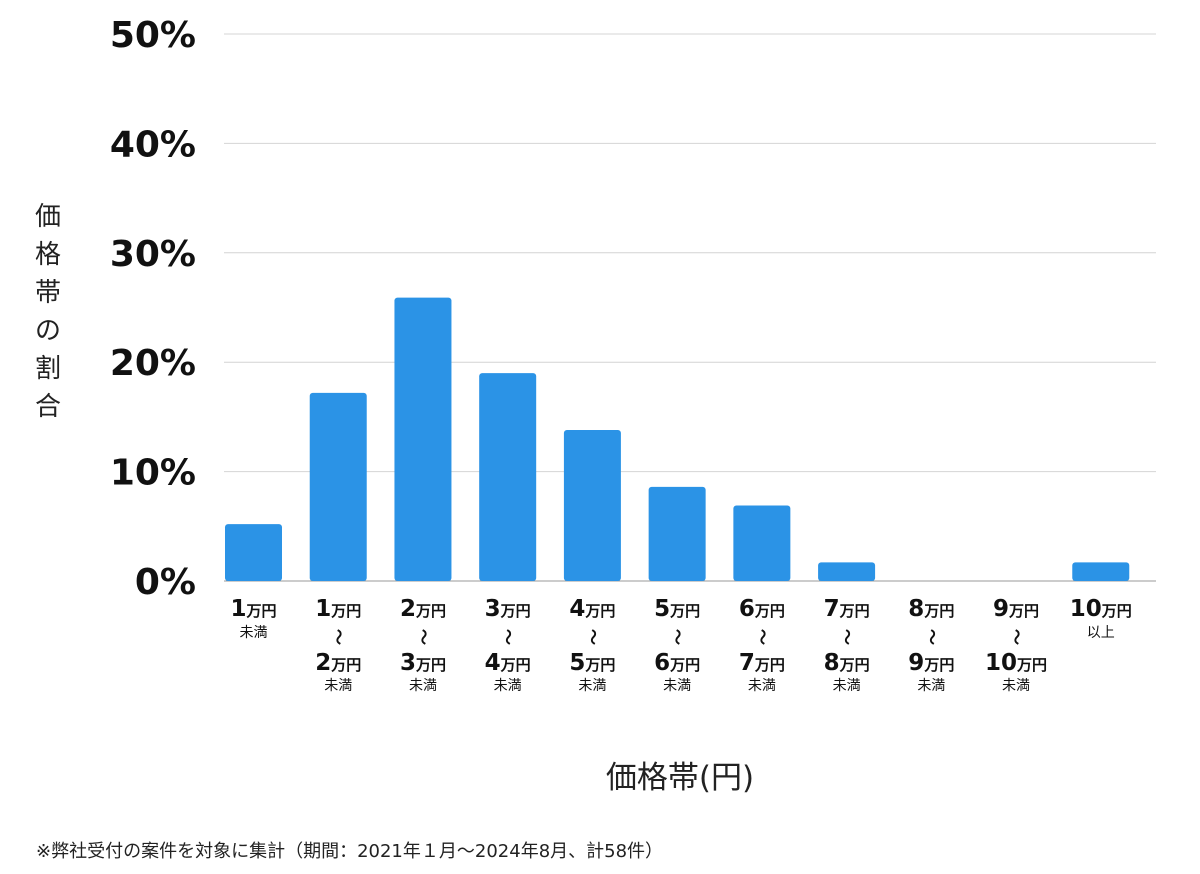 Image resolution: width=1200 pixels, height=874 pixels. Describe the element at coordinates (1101, 633) in the screenshot. I see `x-tick-suffix: 以上` at that location.